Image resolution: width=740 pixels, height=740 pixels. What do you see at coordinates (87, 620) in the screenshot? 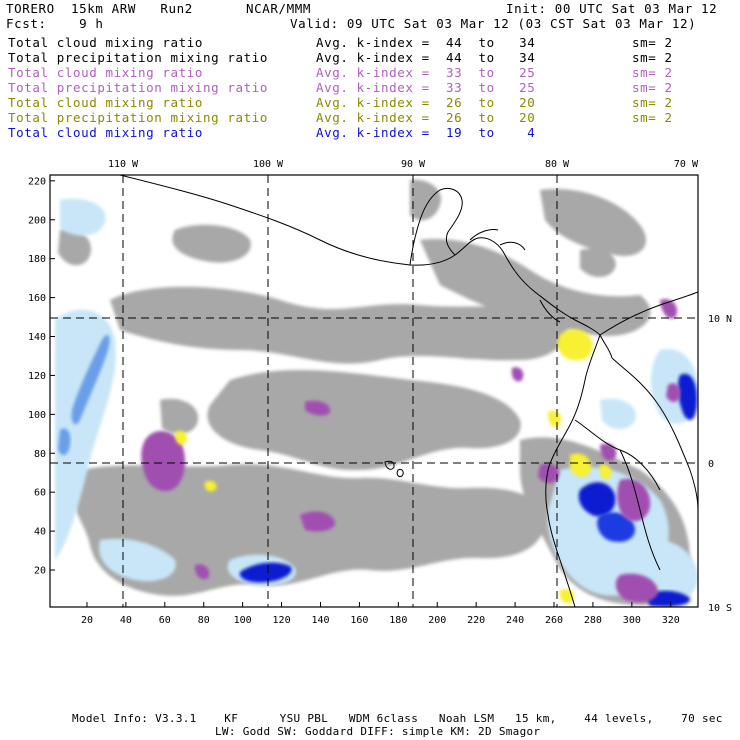
I see `x-tick-label: 20` at bounding box center [87, 620].